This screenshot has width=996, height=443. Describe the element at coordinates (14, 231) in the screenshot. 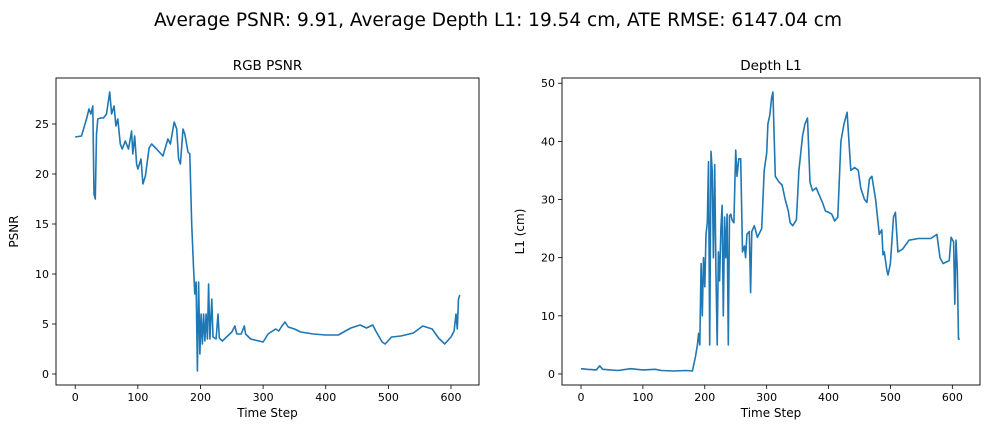

I see `y-axis-label: PSNR` at that location.